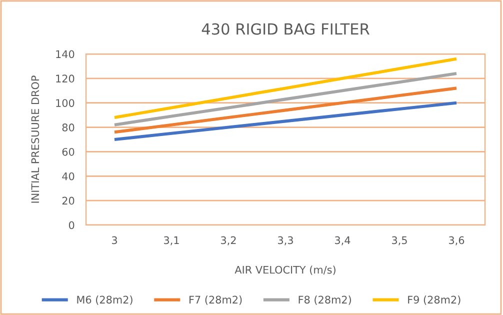 This screenshot has height=315, width=503. What do you see at coordinates (68, 200) in the screenshot?
I see `y-tick-label: 20` at bounding box center [68, 200].